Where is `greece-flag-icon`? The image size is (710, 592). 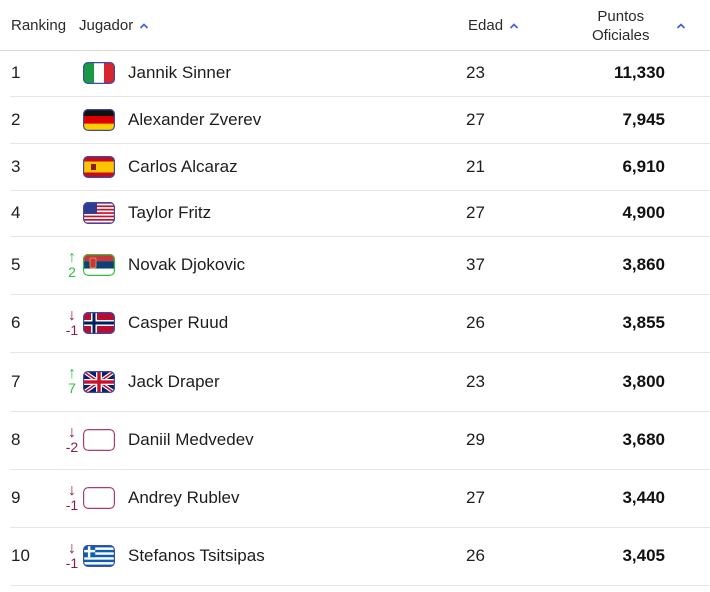
greece-flag-icon is located at coordinates (99, 556).